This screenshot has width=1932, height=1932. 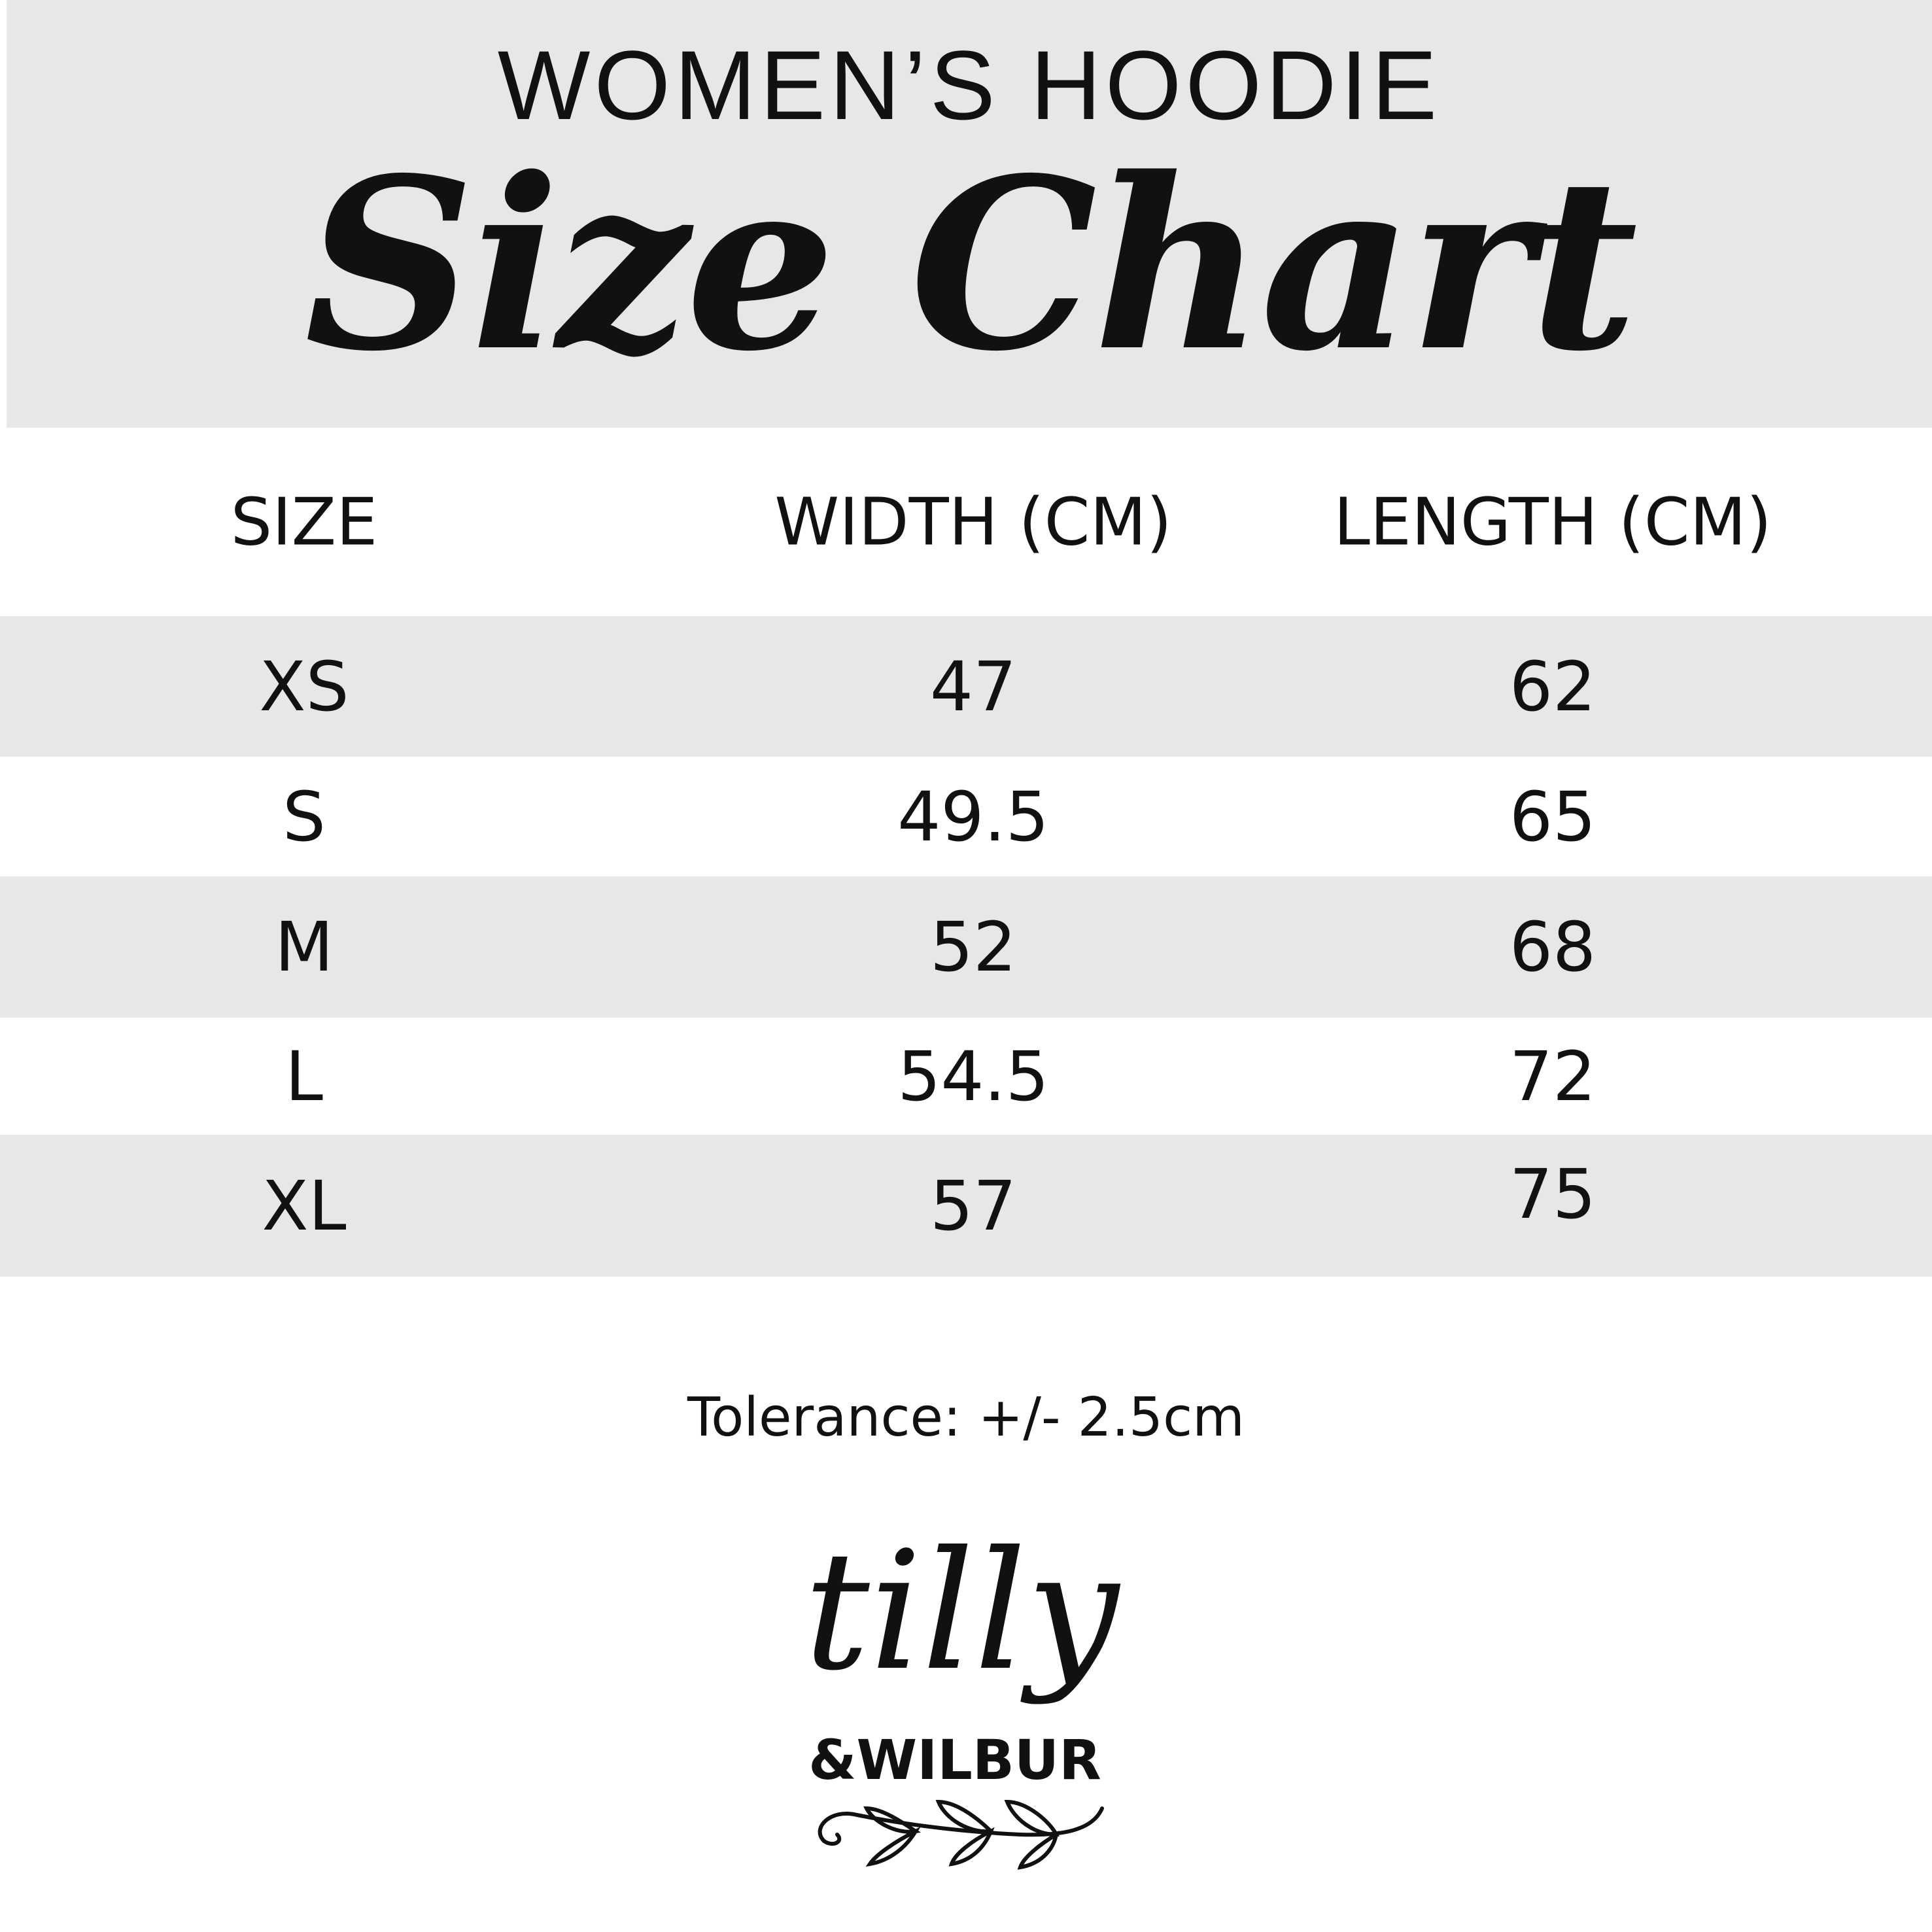 What do you see at coordinates (961, 1834) in the screenshot?
I see `vine-icon` at bounding box center [961, 1834].